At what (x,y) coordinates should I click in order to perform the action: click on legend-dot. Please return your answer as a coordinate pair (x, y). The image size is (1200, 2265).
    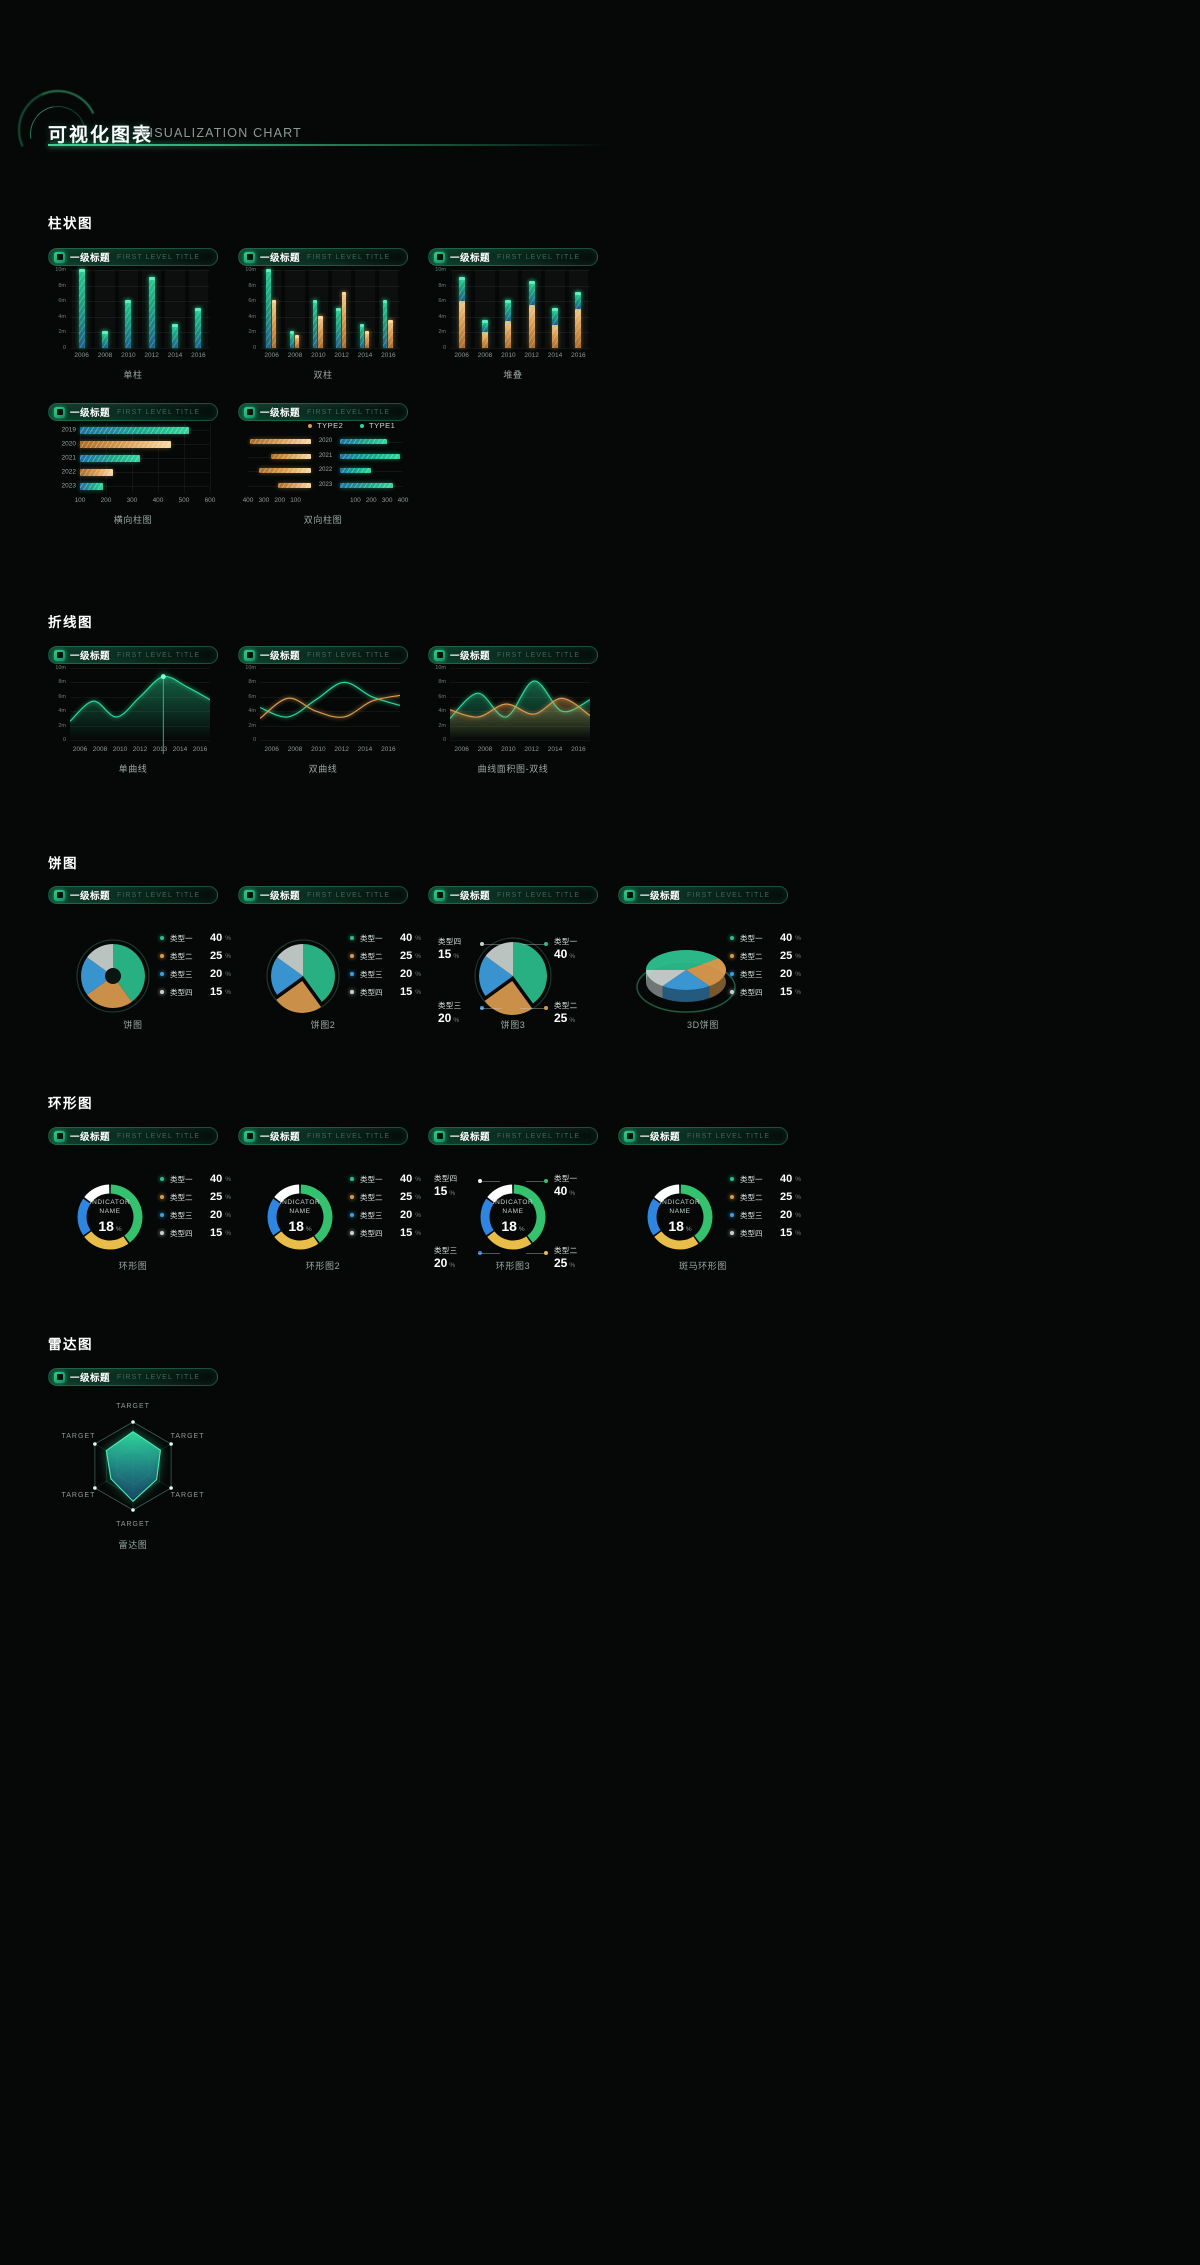
    Looking at the image, I should click on (352, 992).